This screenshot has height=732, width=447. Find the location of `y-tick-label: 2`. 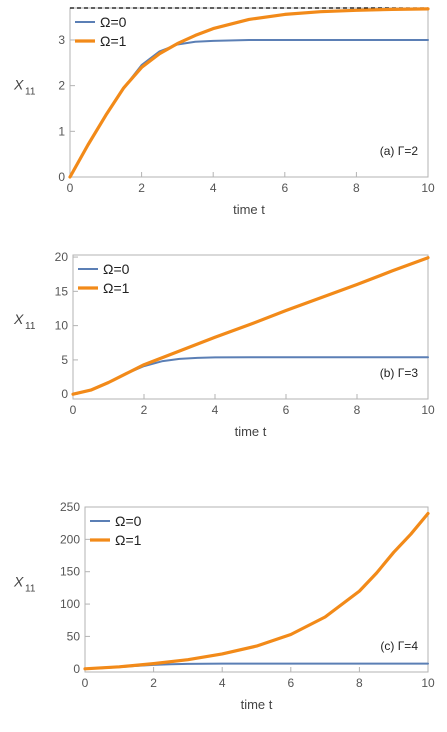

y-tick-label: 2 is located at coordinates (61, 86).